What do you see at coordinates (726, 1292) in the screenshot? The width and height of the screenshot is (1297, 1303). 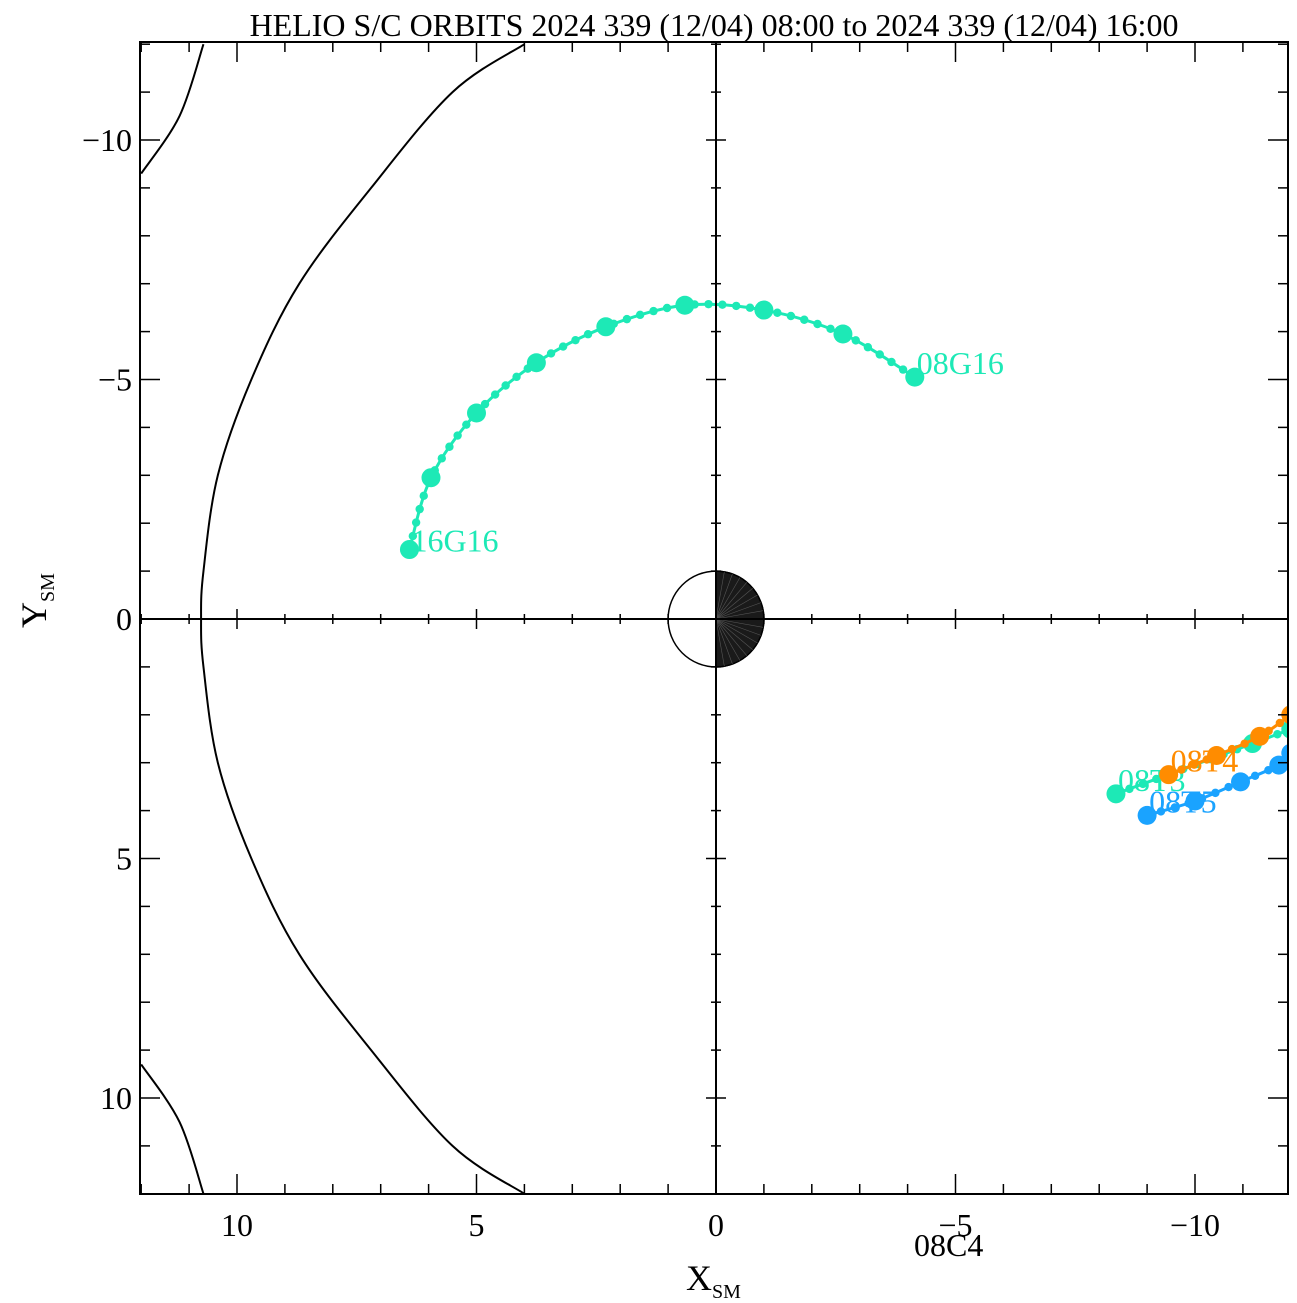 I see `x-axis-title-sub: SM` at bounding box center [726, 1292].